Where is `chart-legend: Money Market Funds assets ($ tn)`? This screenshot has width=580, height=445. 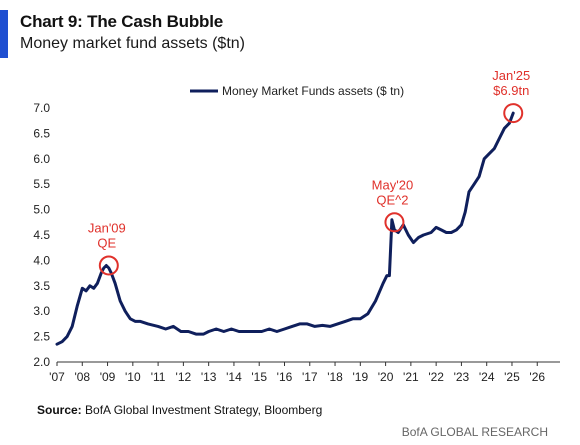
chart-legend: Money Market Funds assets ($ tn) is located at coordinates (297, 91).